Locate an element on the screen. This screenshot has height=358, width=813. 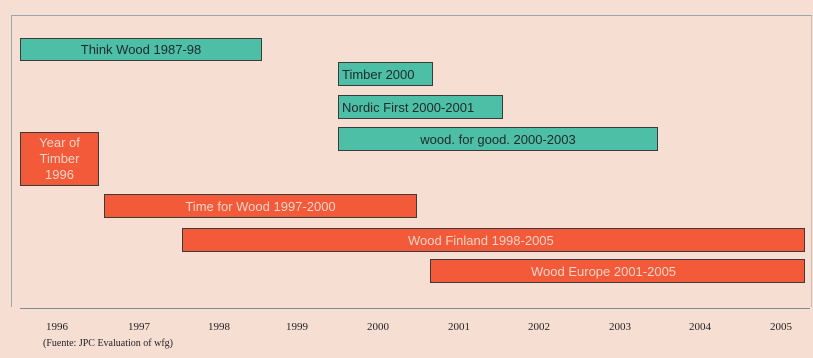
bar-label: Timber 2000 is located at coordinates (378, 74).